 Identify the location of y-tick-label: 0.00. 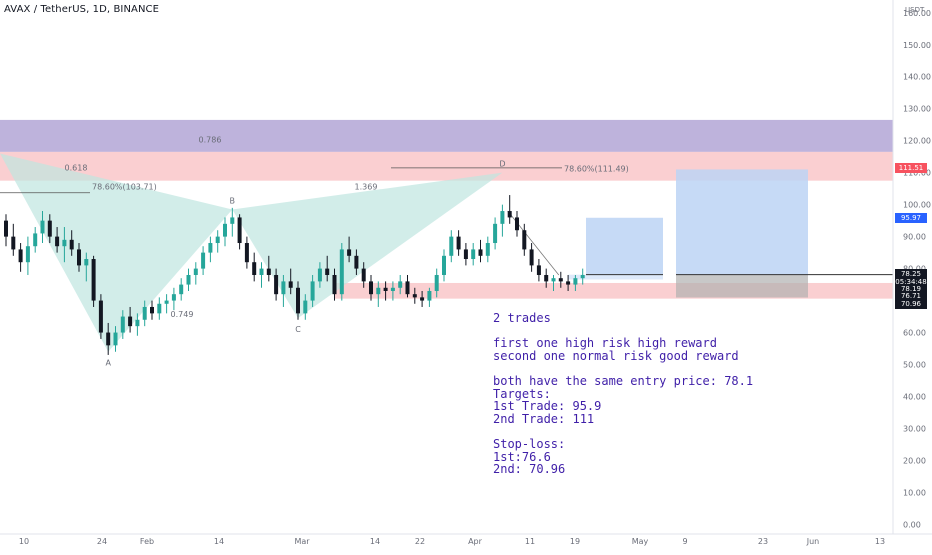
(912, 524).